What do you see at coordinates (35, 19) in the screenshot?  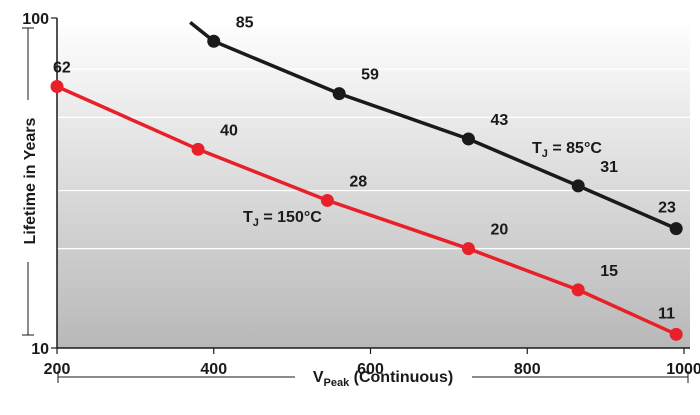 I see `y-tick-label: 100` at bounding box center [35, 19].